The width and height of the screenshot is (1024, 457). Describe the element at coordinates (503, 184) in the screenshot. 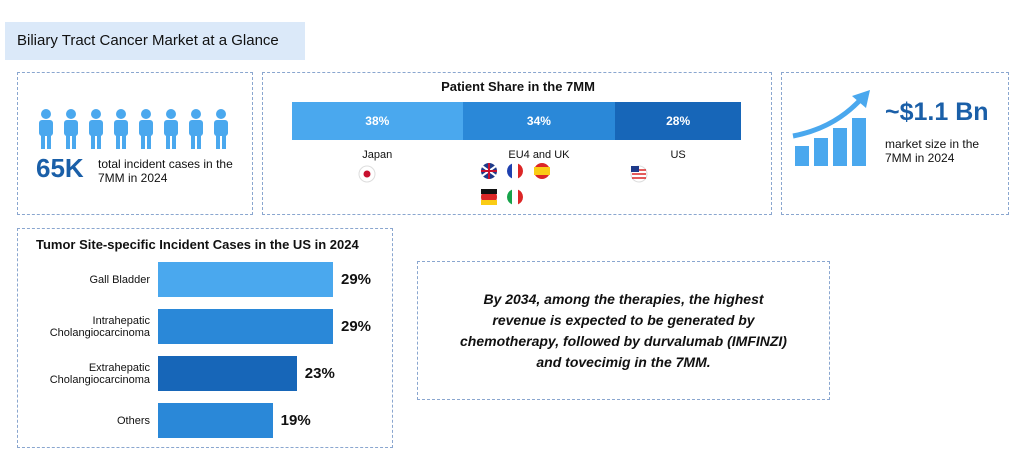

I see `flag-icons` at that location.